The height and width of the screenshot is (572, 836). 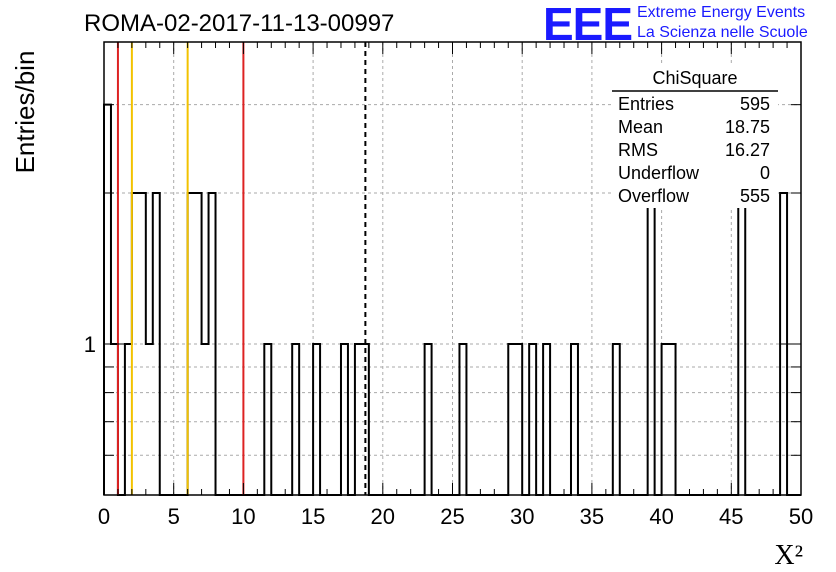 I want to click on stats-row-value: 595, so click(x=755, y=104).